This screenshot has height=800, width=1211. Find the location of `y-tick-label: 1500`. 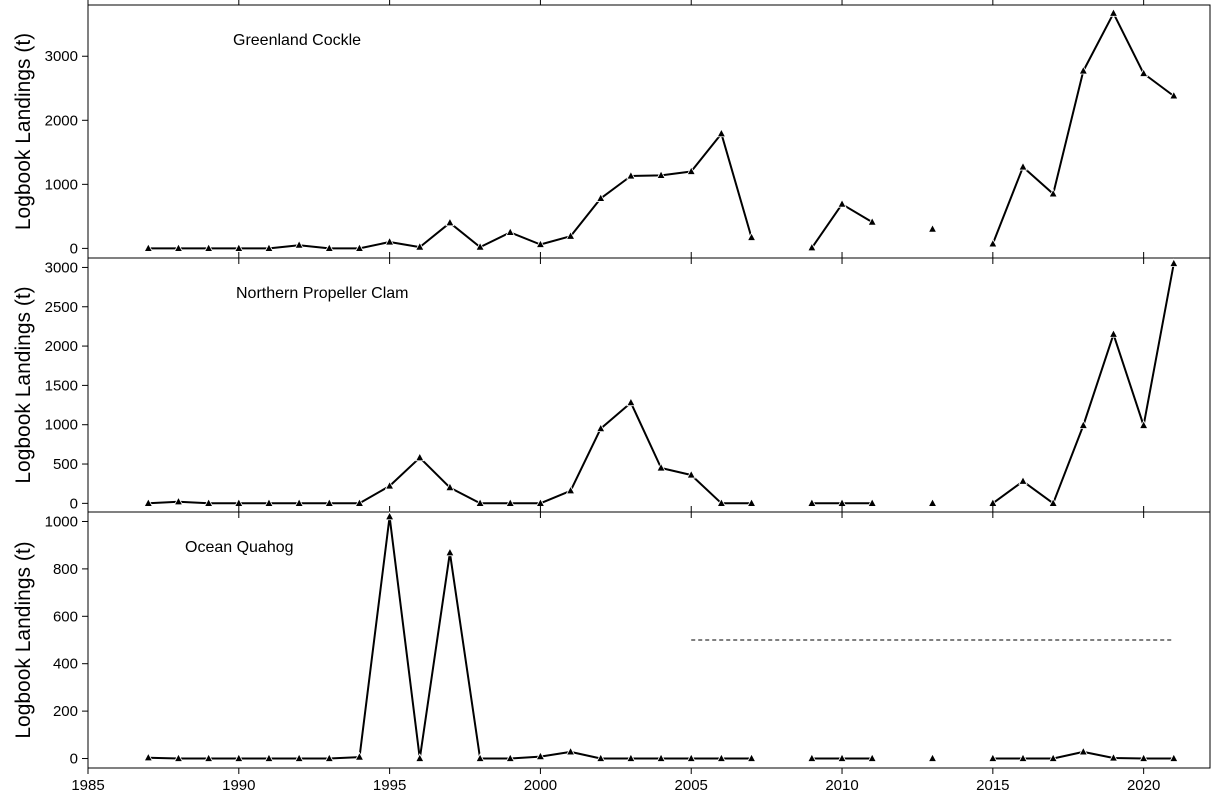

y-tick-label: 1500 is located at coordinates (61, 385).